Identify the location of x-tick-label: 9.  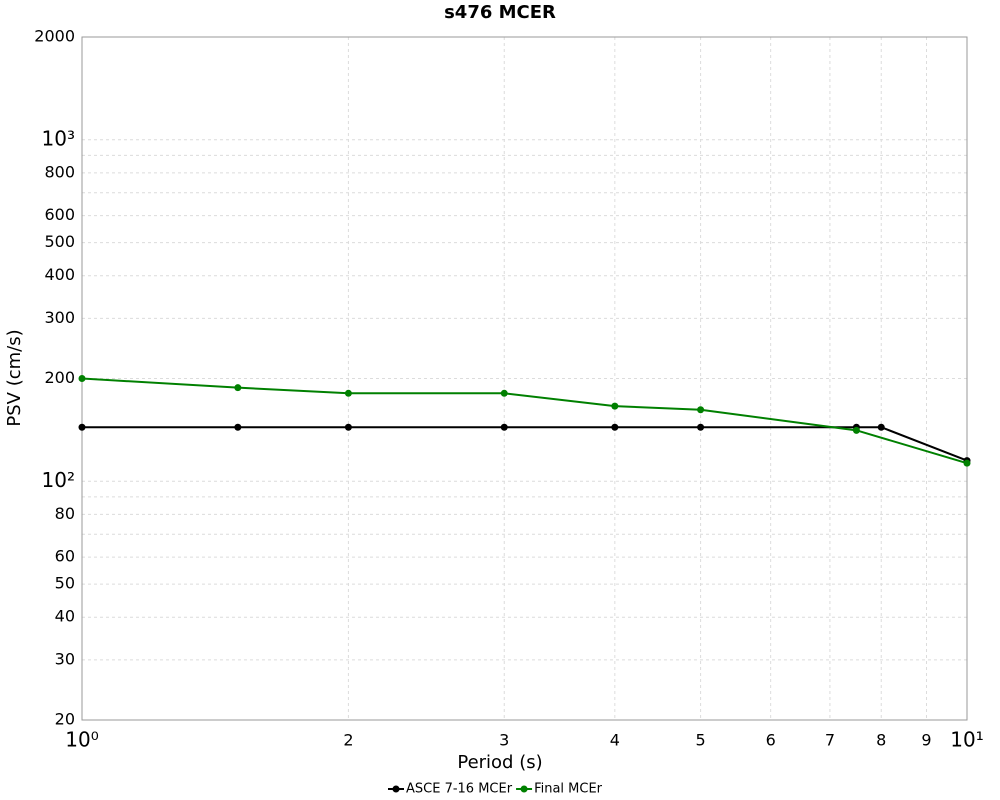
(926, 740).